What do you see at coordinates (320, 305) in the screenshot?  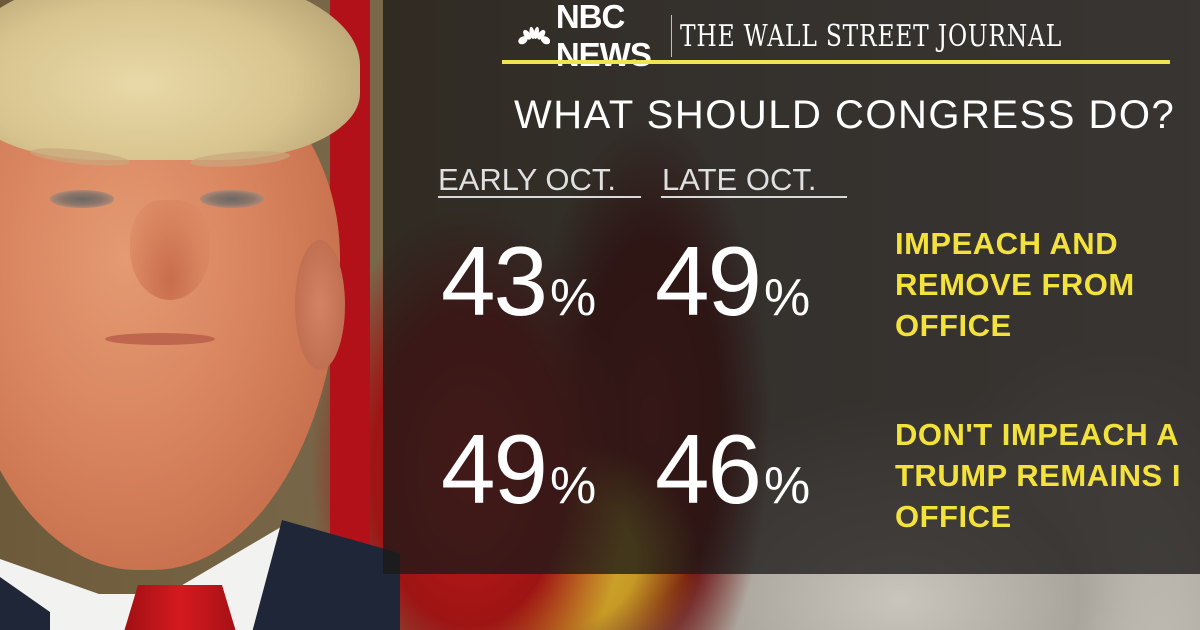 I see `ear` at bounding box center [320, 305].